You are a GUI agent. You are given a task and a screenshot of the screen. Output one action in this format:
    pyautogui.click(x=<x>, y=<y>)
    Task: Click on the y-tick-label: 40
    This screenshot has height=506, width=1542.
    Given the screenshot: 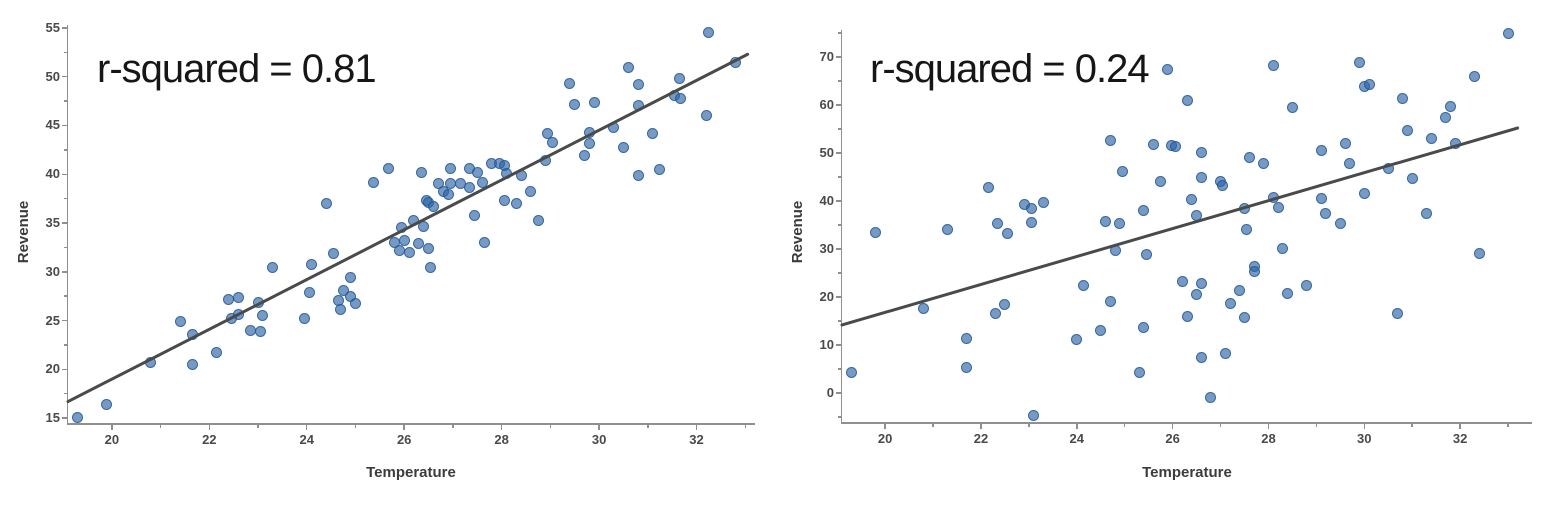 What is the action you would take?
    pyautogui.click(x=52, y=174)
    